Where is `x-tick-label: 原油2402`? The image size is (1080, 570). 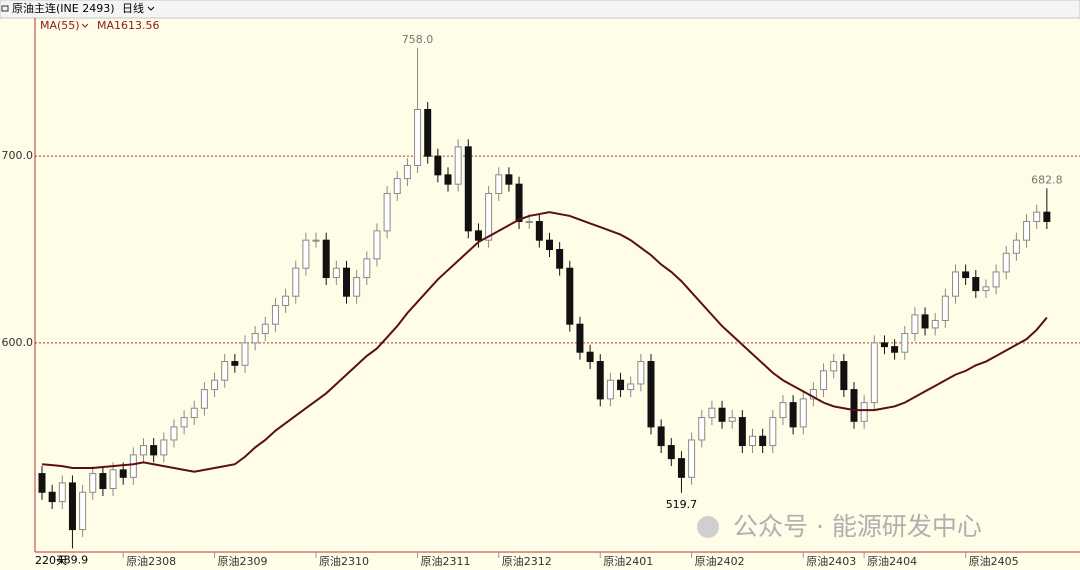 x-tick-label: 原油2402 is located at coordinates (720, 561).